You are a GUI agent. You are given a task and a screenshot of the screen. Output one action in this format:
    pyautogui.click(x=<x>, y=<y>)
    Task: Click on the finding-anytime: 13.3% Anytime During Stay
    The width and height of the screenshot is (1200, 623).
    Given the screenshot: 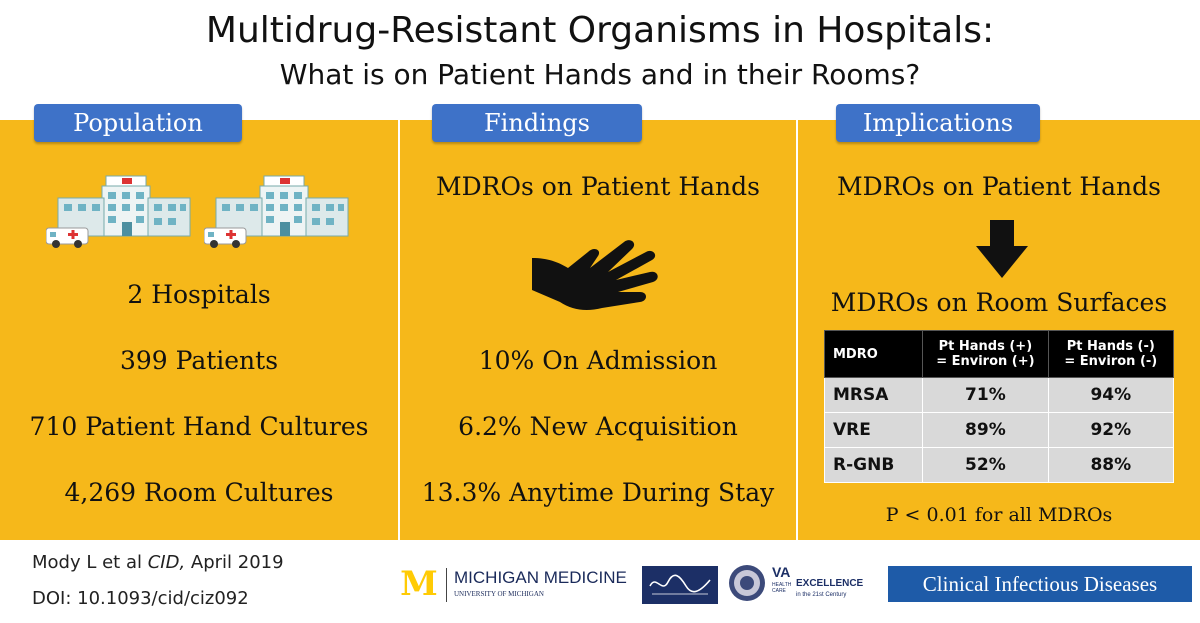 What is the action you would take?
    pyautogui.click(x=598, y=492)
    